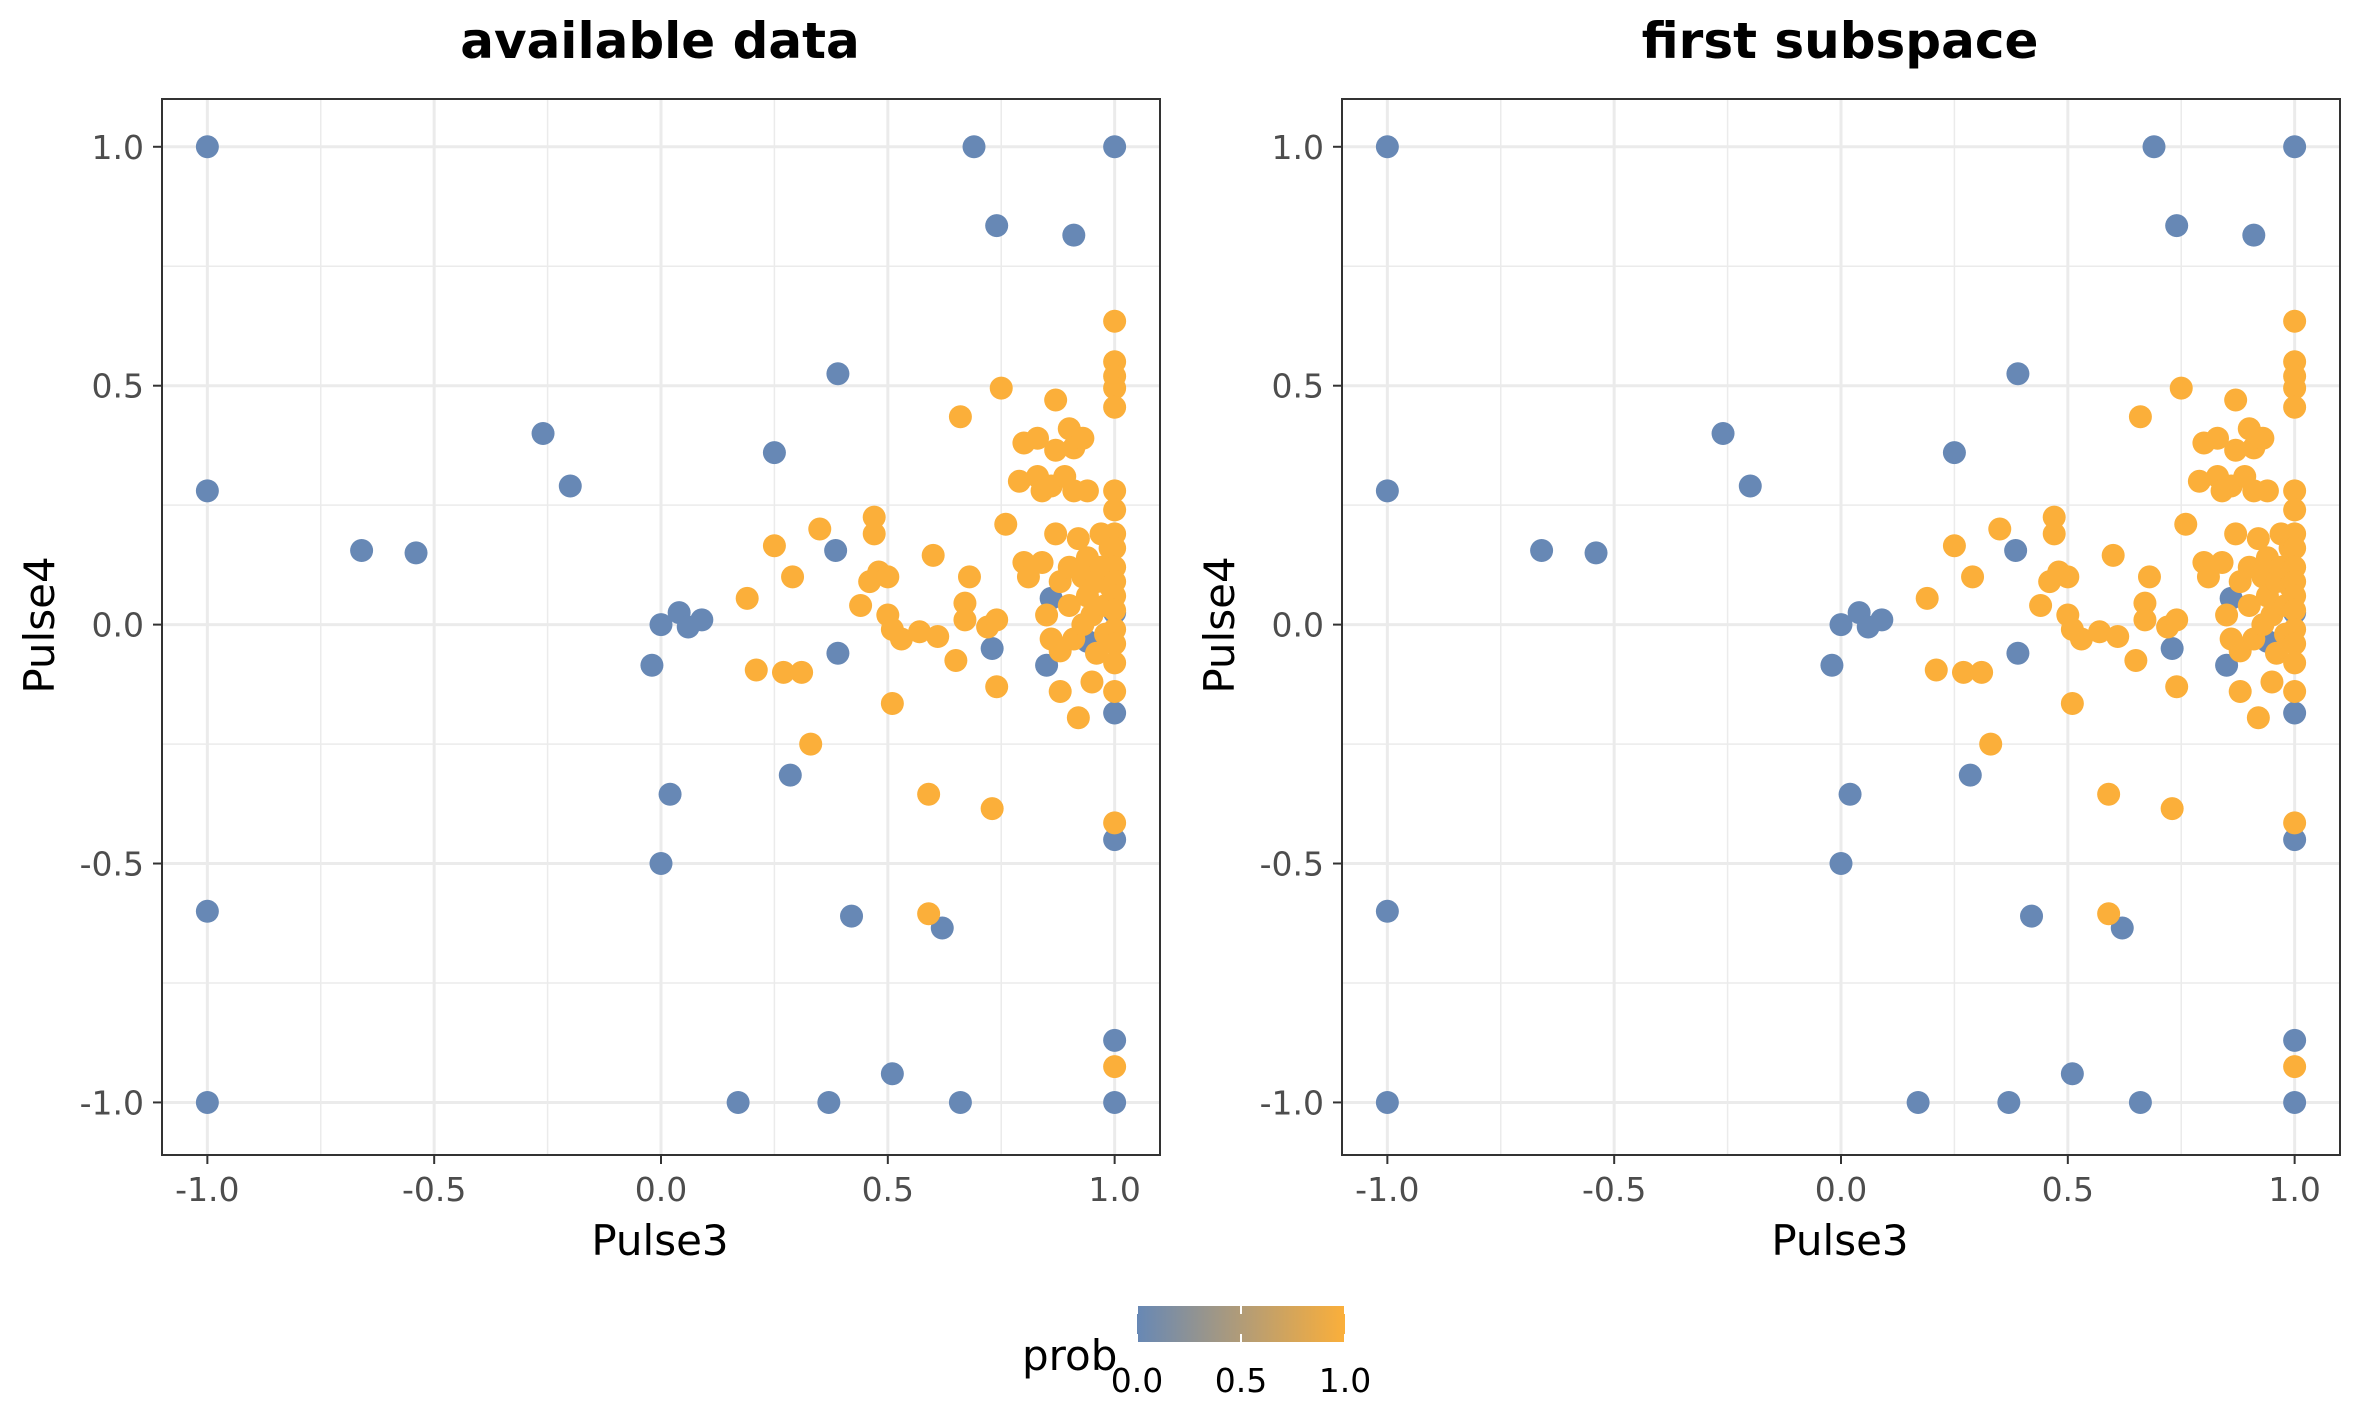 This screenshot has height=1417, width=2362. What do you see at coordinates (1840, 41) in the screenshot?
I see `panel-title: first subspace` at bounding box center [1840, 41].